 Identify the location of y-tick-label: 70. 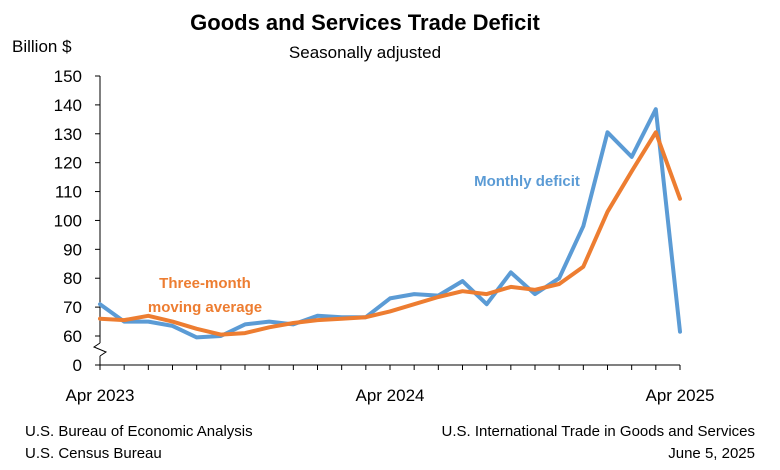
(72, 307).